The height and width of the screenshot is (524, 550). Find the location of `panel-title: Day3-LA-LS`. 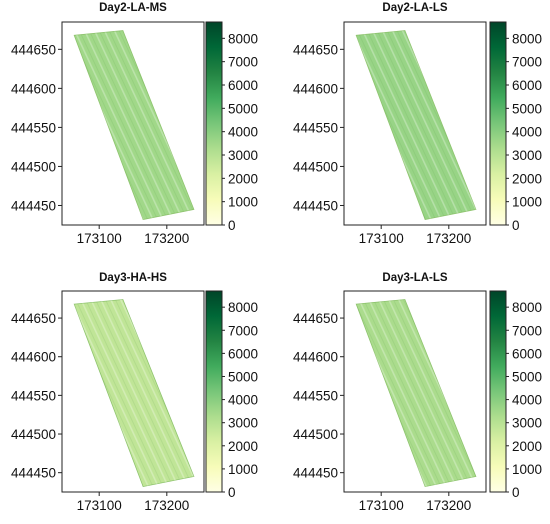

panel-title: Day3-LA-LS is located at coordinates (415, 278).